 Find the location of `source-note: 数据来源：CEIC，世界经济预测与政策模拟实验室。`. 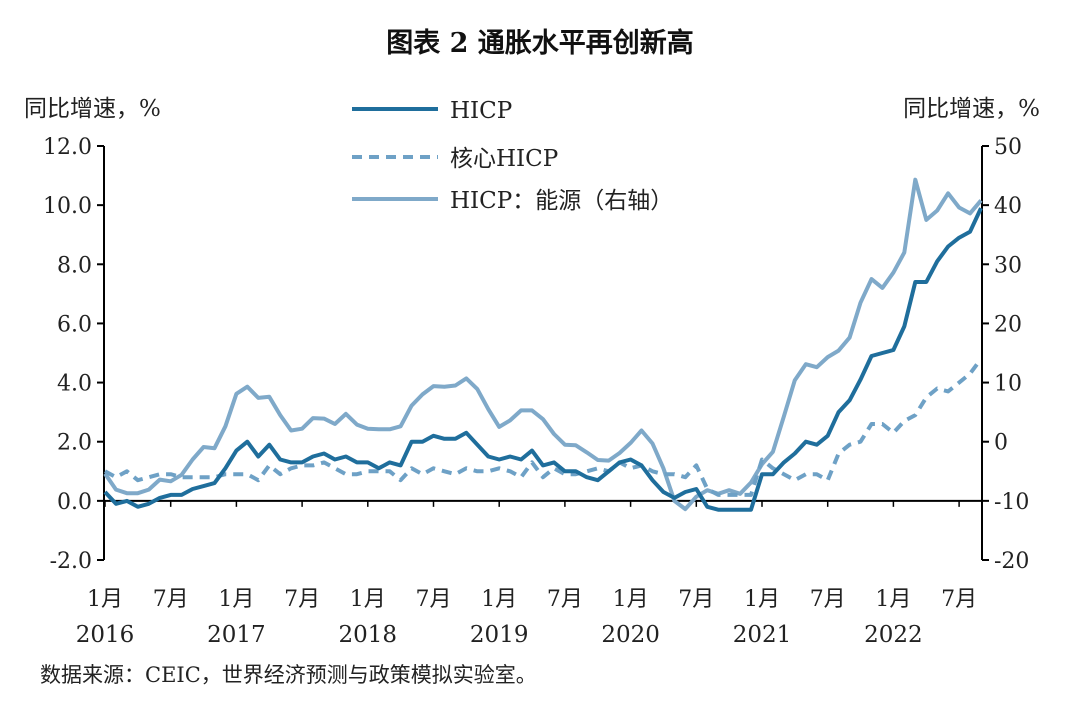

source-note: 数据来源：CEIC，世界经济预测与政策模拟实验室。 is located at coordinates (288, 675).